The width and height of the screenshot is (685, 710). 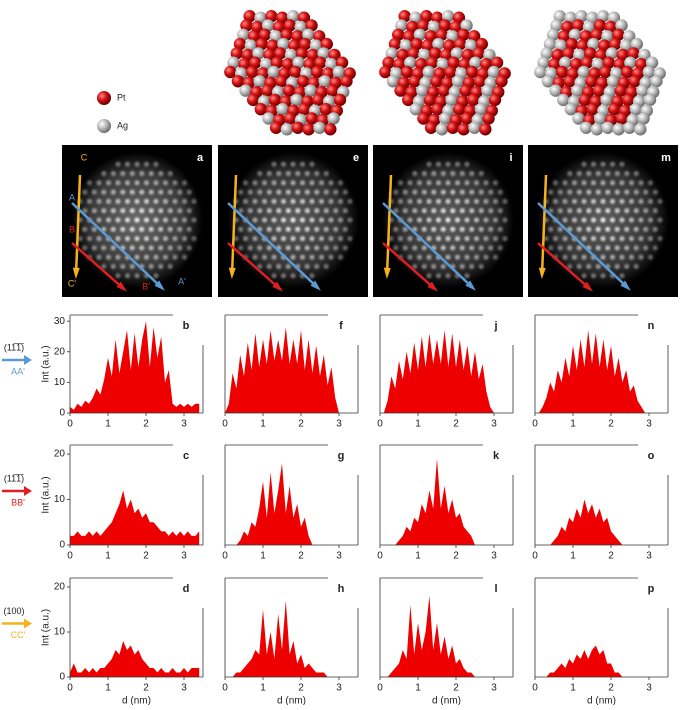 What do you see at coordinates (186, 456) in the screenshot?
I see `panel-label: c` at bounding box center [186, 456].